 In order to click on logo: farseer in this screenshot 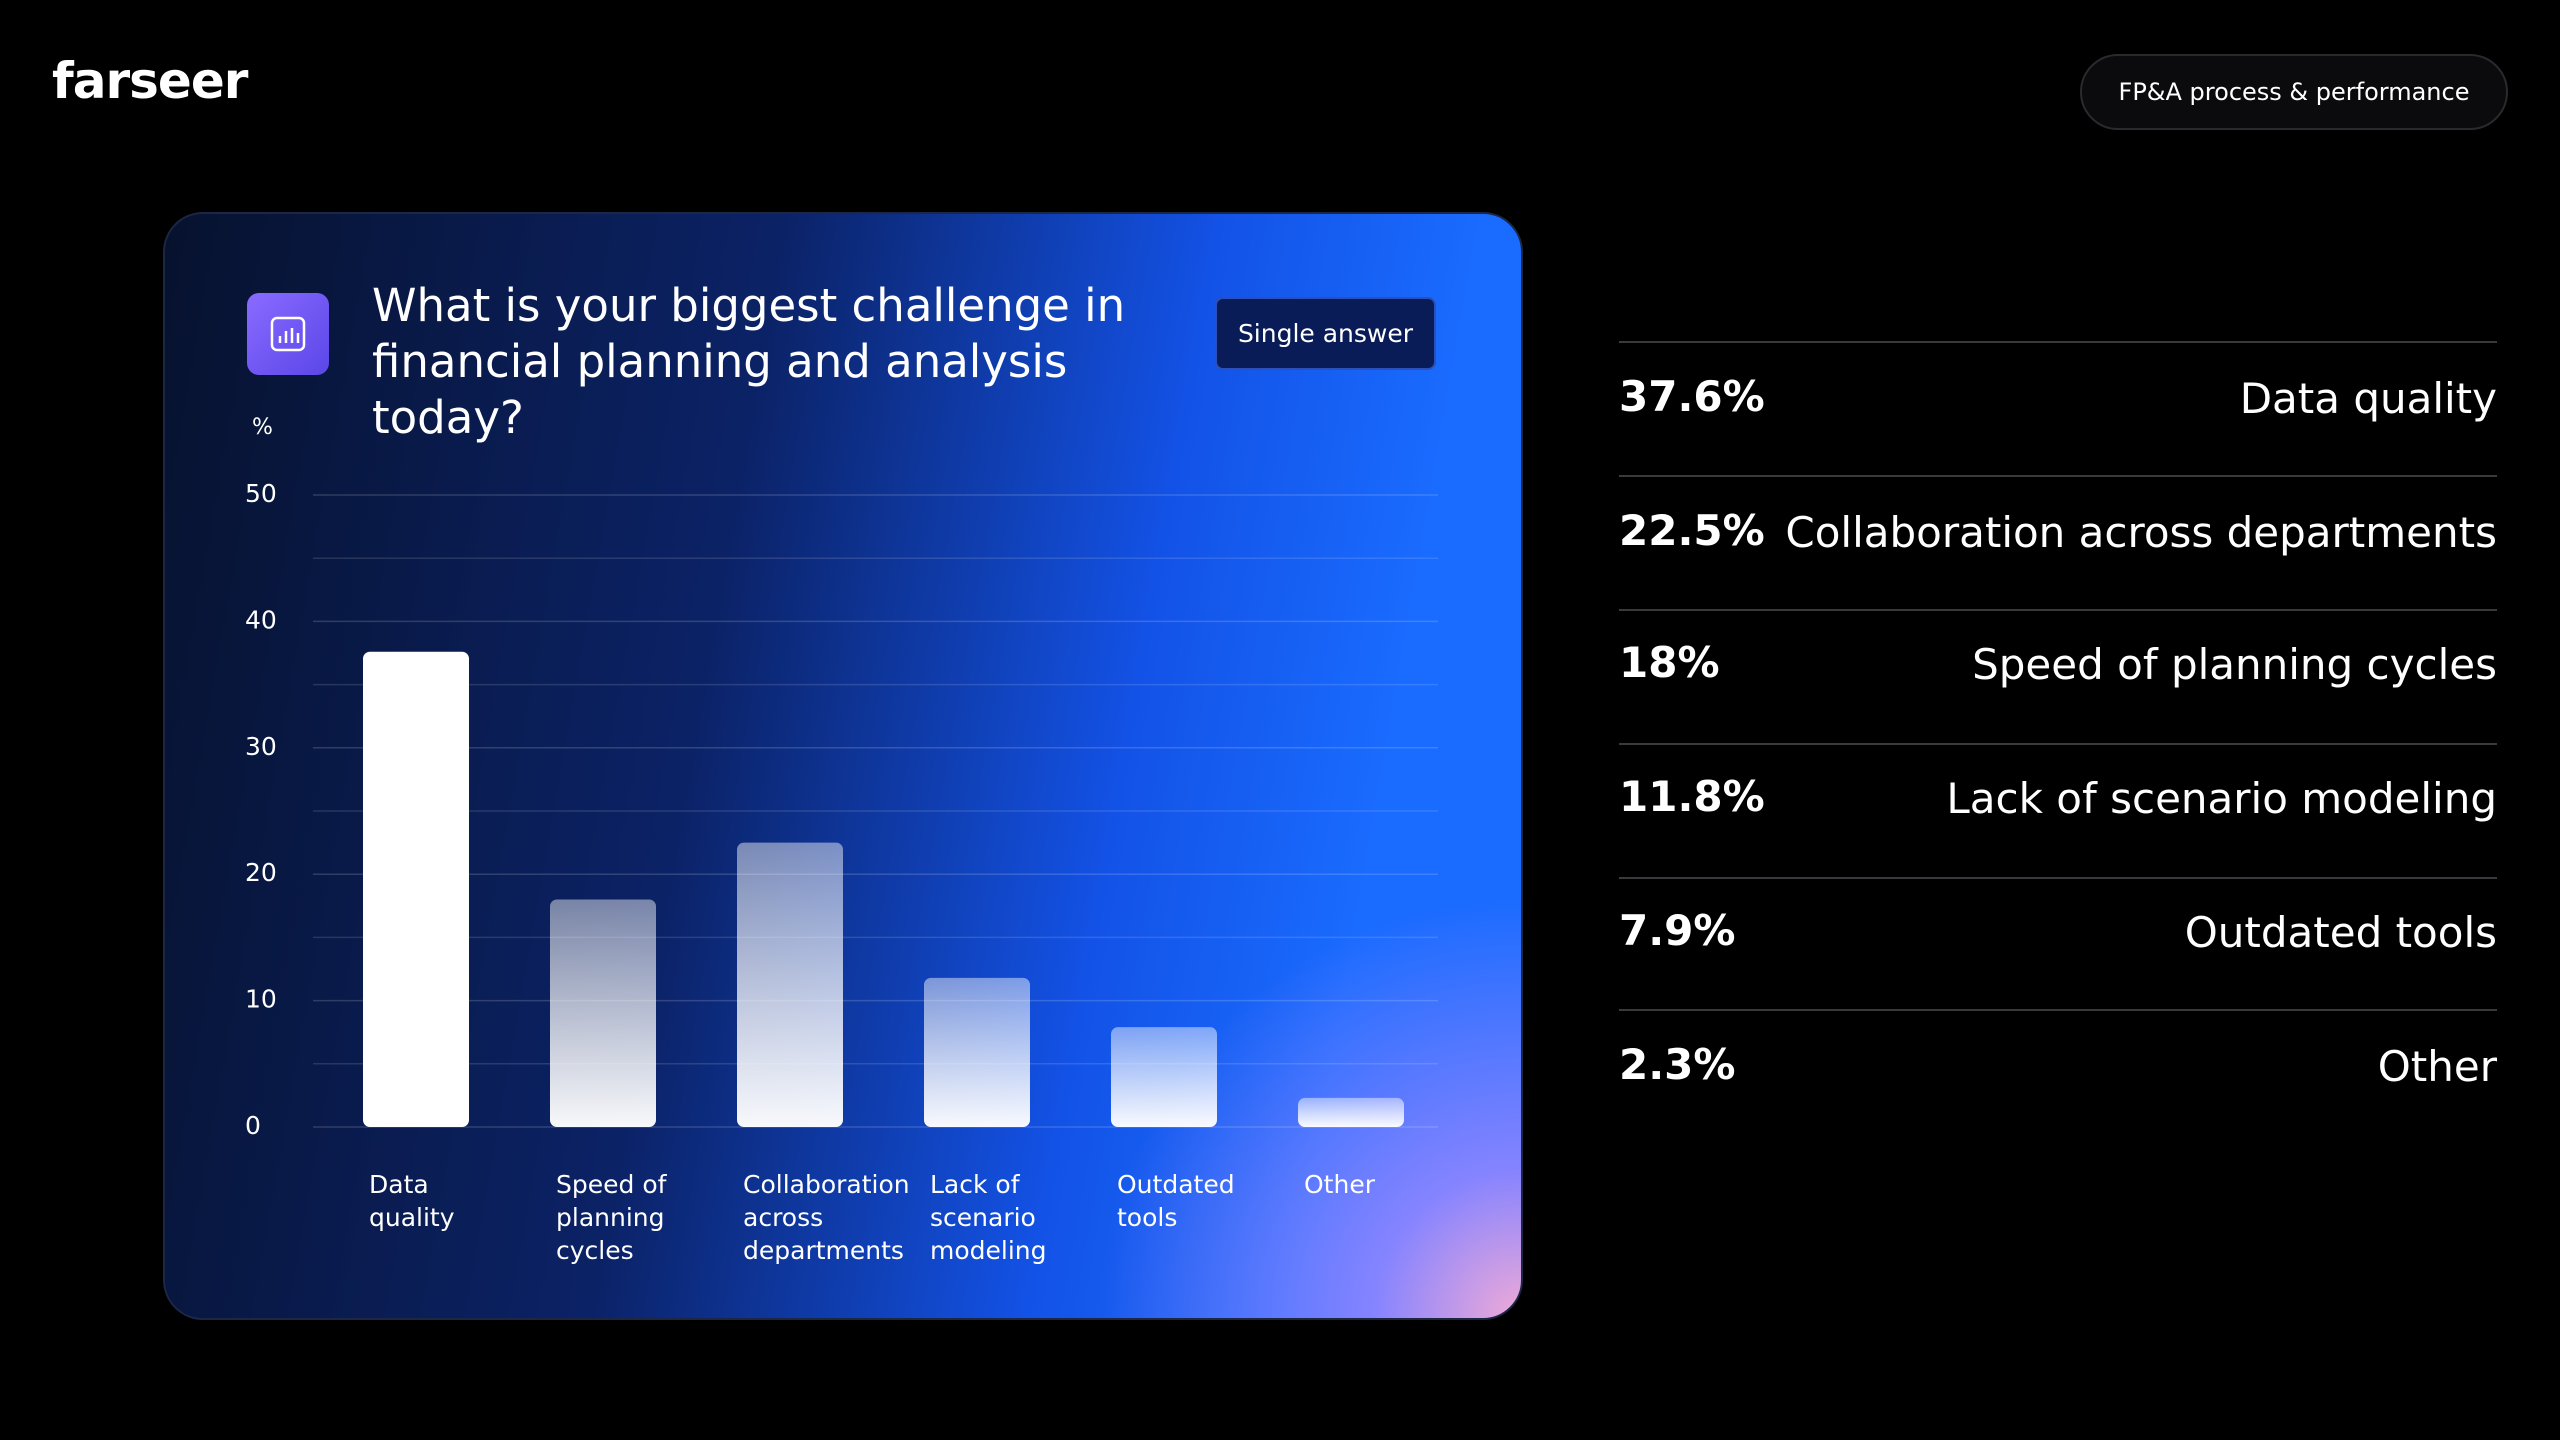, I will do `click(150, 81)`.